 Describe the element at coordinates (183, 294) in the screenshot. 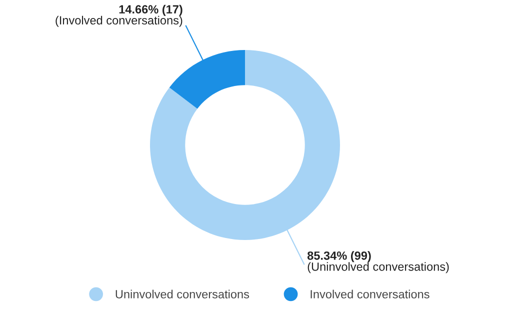

I see `legend-label: Uninvolved conversations` at that location.